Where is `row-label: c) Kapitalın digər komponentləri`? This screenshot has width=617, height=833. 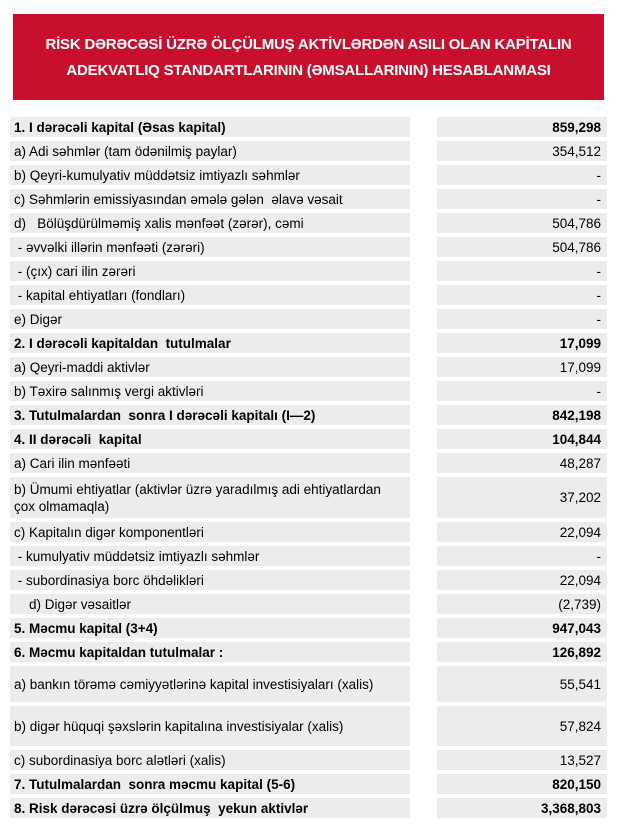 row-label: c) Kapitalın digər komponentləri is located at coordinates (210, 532).